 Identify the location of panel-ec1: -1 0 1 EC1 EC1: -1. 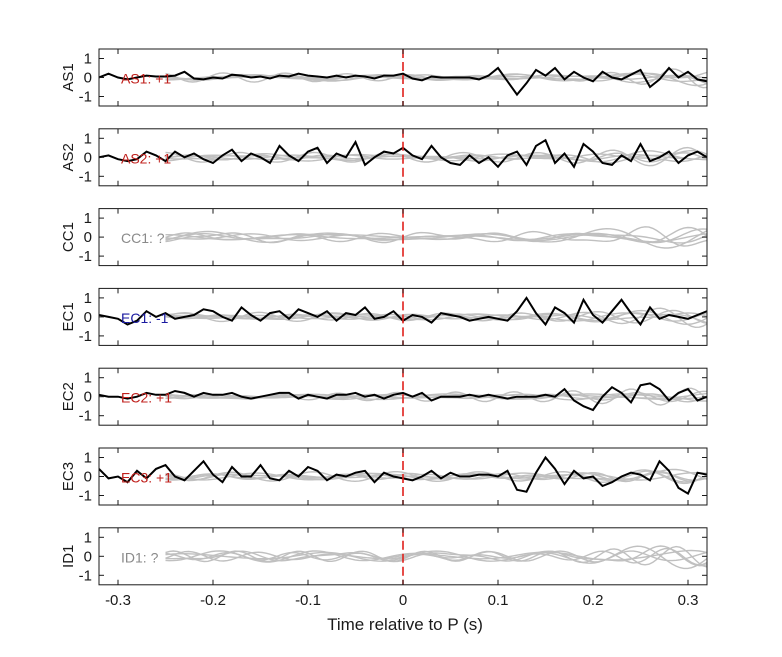
(384, 316).